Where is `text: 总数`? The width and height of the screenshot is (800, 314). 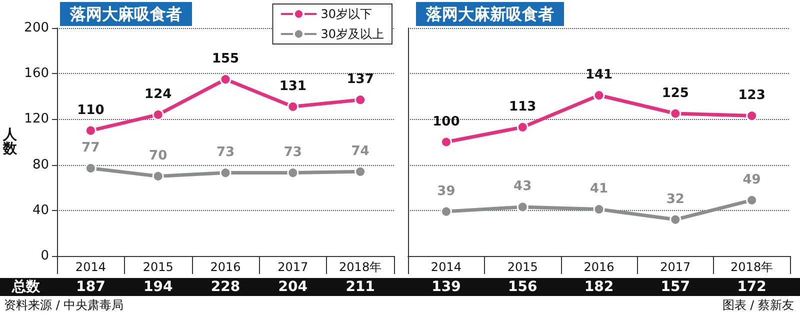
text: 总数 is located at coordinates (26, 287).